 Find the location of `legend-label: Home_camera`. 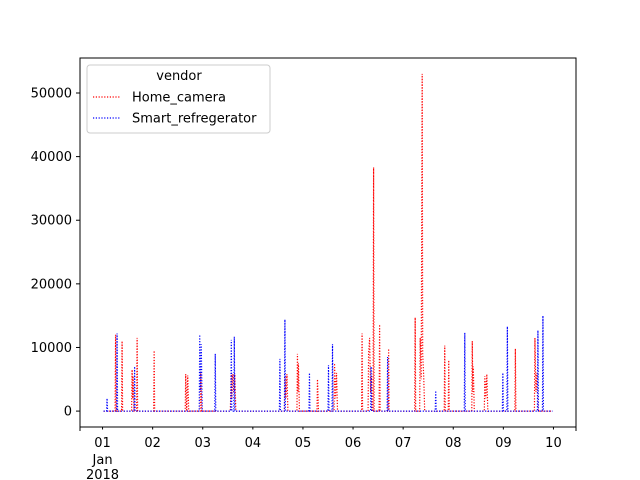

legend-label: Home_camera is located at coordinates (179, 98).